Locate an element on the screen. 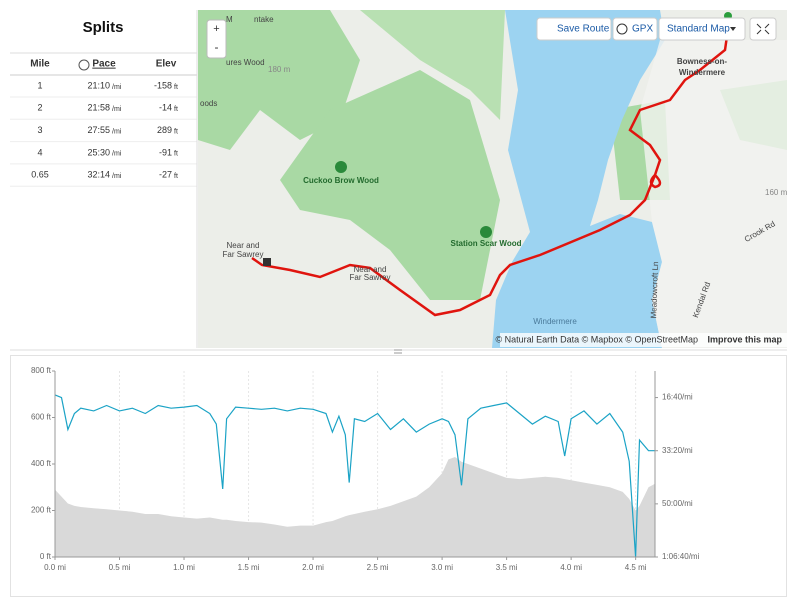 This screenshot has width=800, height=597. y2-tick-label: 50:00/mi is located at coordinates (677, 503).